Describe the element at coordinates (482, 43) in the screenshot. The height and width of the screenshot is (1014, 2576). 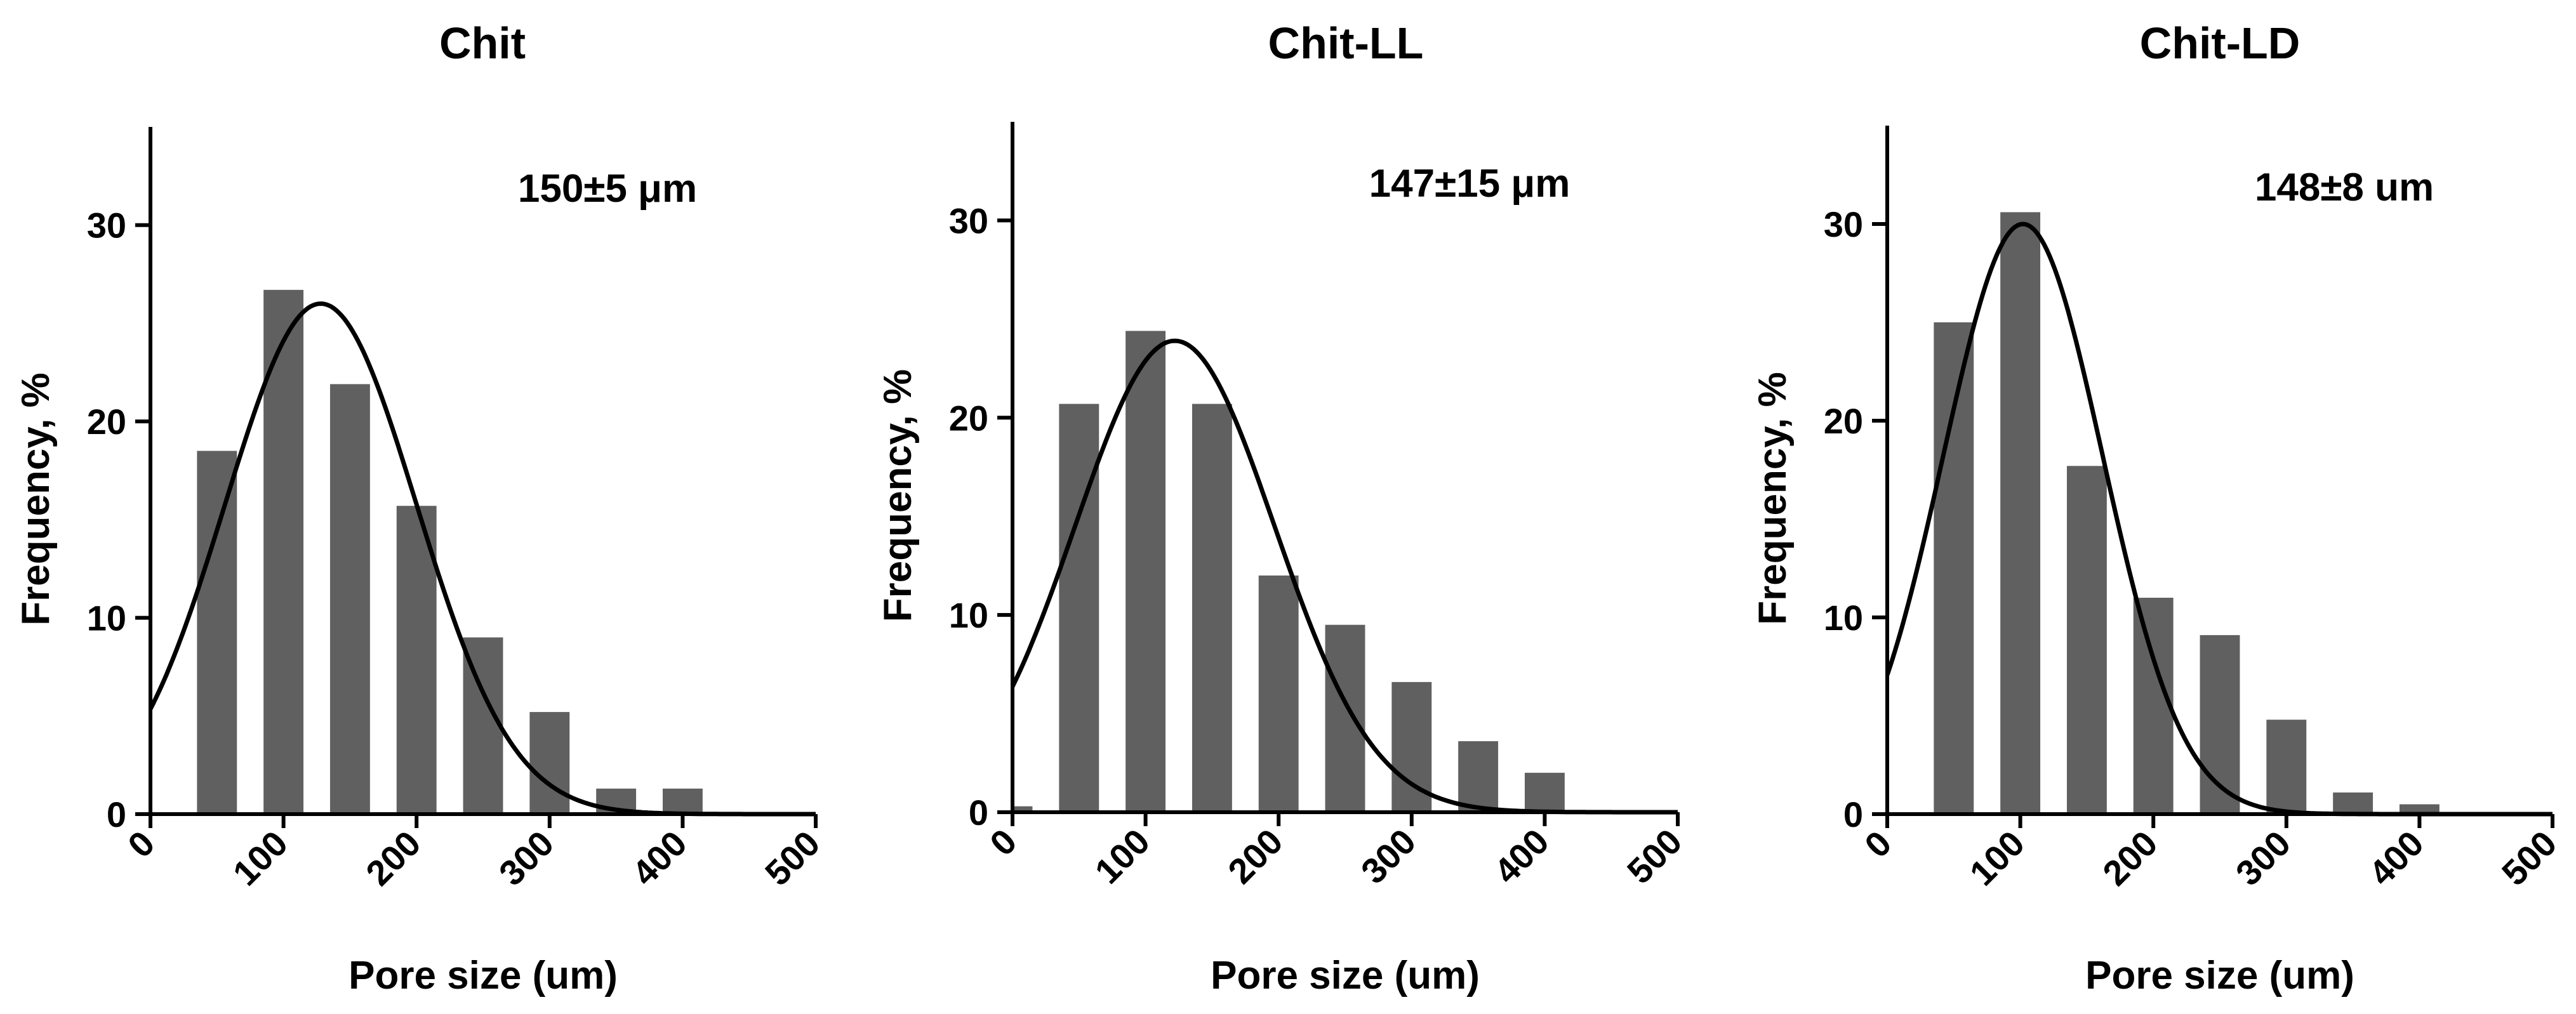
I see `chart-title: Chit` at that location.